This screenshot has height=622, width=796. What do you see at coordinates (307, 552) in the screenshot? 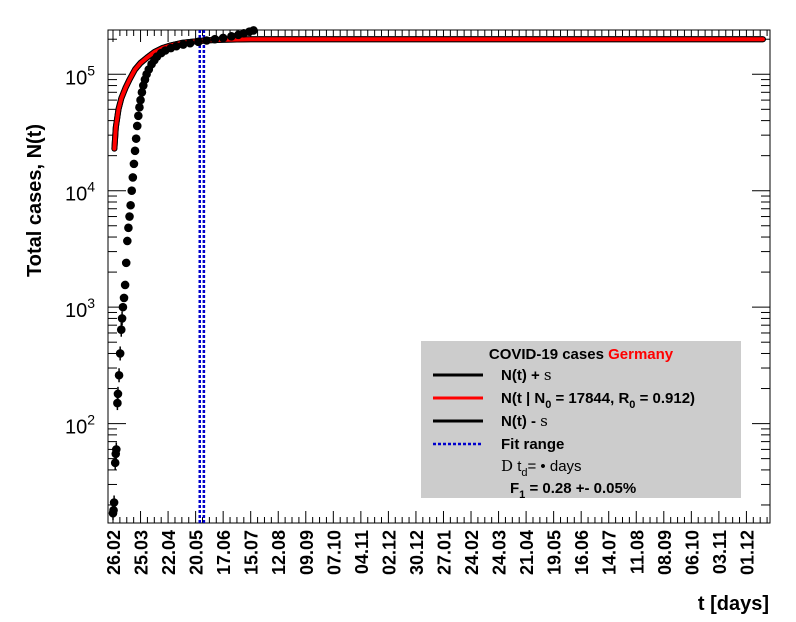
I see `x-tick-label: 09.09` at bounding box center [307, 552].